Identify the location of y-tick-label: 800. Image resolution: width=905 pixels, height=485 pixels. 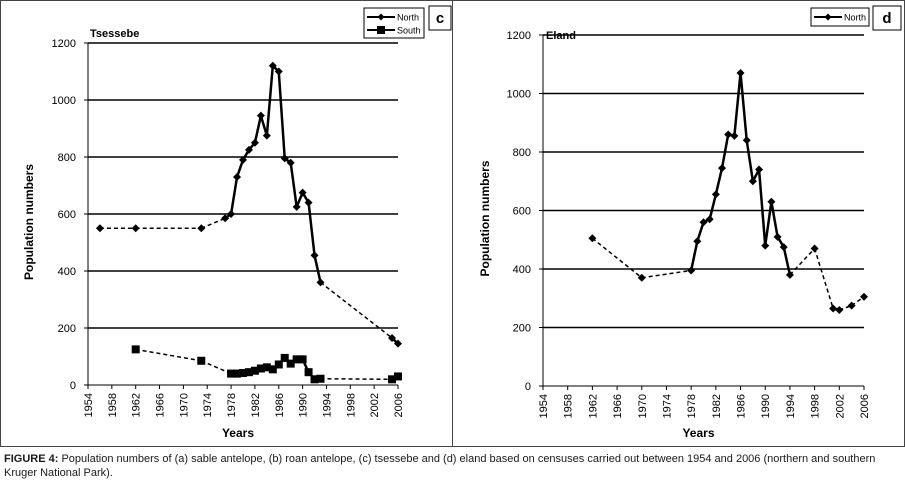
(67, 158).